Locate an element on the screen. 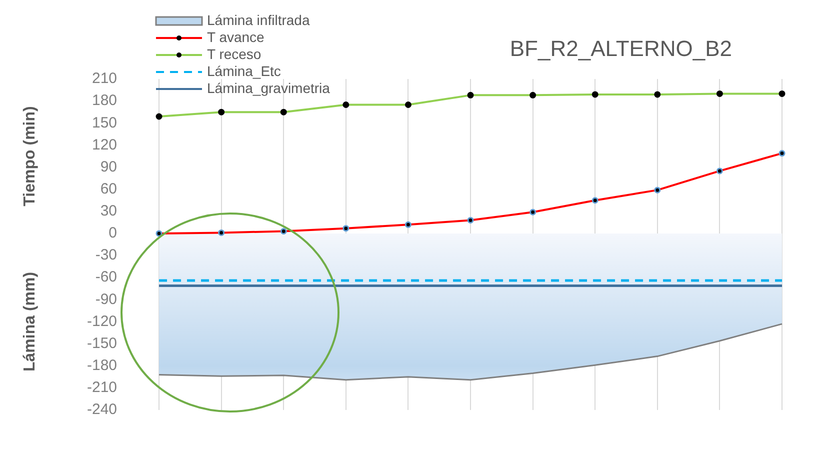 The width and height of the screenshot is (822, 461). y-tick-label: -30 is located at coordinates (106, 255).